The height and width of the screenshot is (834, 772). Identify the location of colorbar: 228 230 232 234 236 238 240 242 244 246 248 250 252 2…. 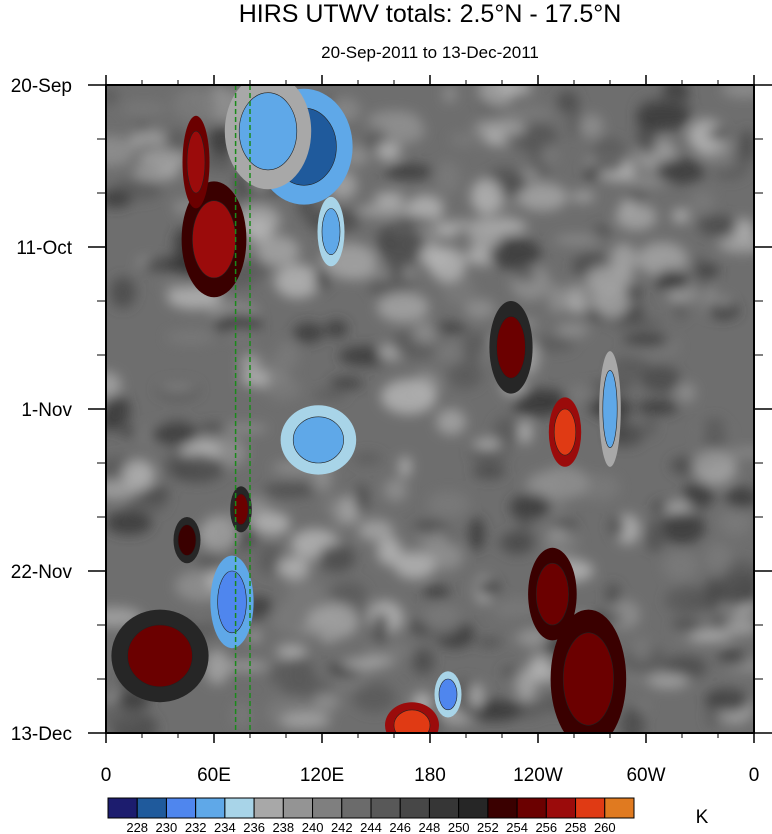
(371, 815).